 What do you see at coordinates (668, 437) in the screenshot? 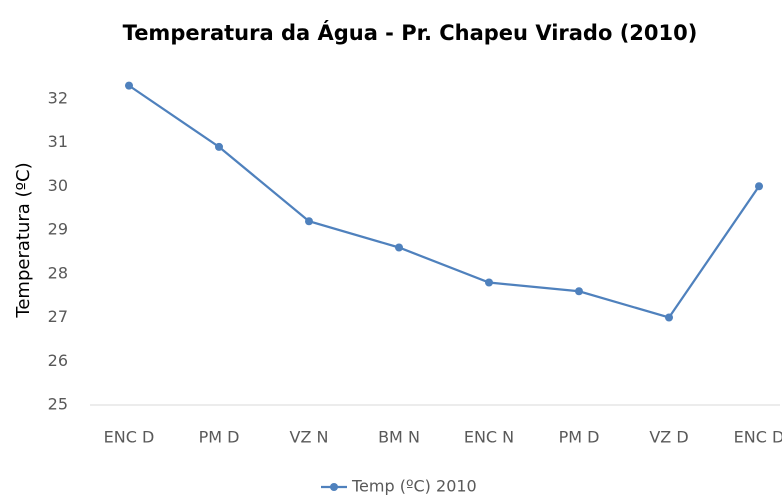
I see `x-tick-label: VZ D` at bounding box center [668, 437].